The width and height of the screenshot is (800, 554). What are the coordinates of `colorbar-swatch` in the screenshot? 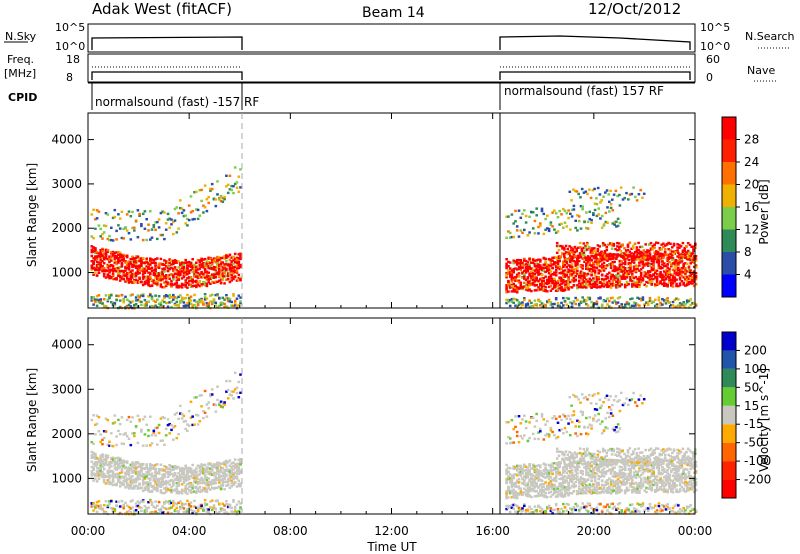 It's located at (729, 195).